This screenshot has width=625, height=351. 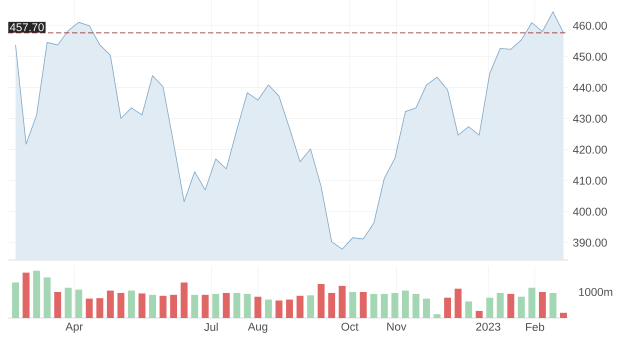 I want to click on x-tick-label: Oct, so click(x=349, y=326).